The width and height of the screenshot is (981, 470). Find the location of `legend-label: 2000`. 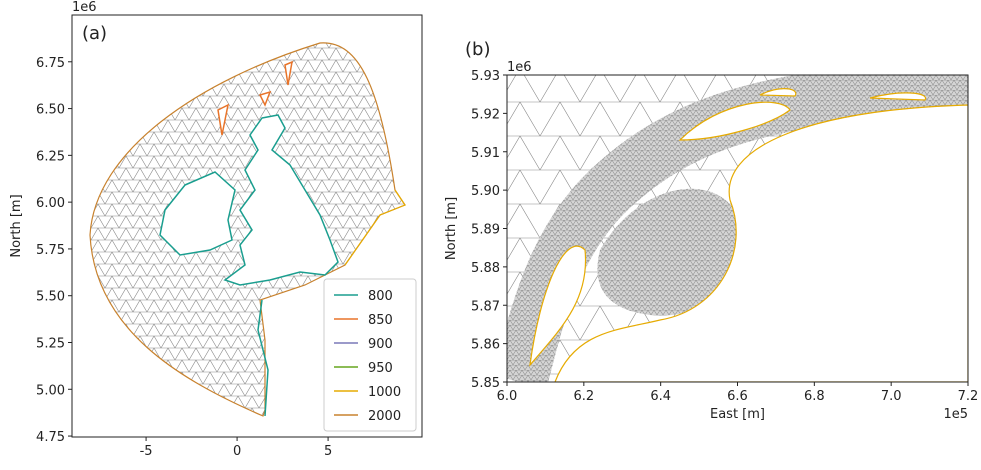

legend-label: 2000 is located at coordinates (384, 416).